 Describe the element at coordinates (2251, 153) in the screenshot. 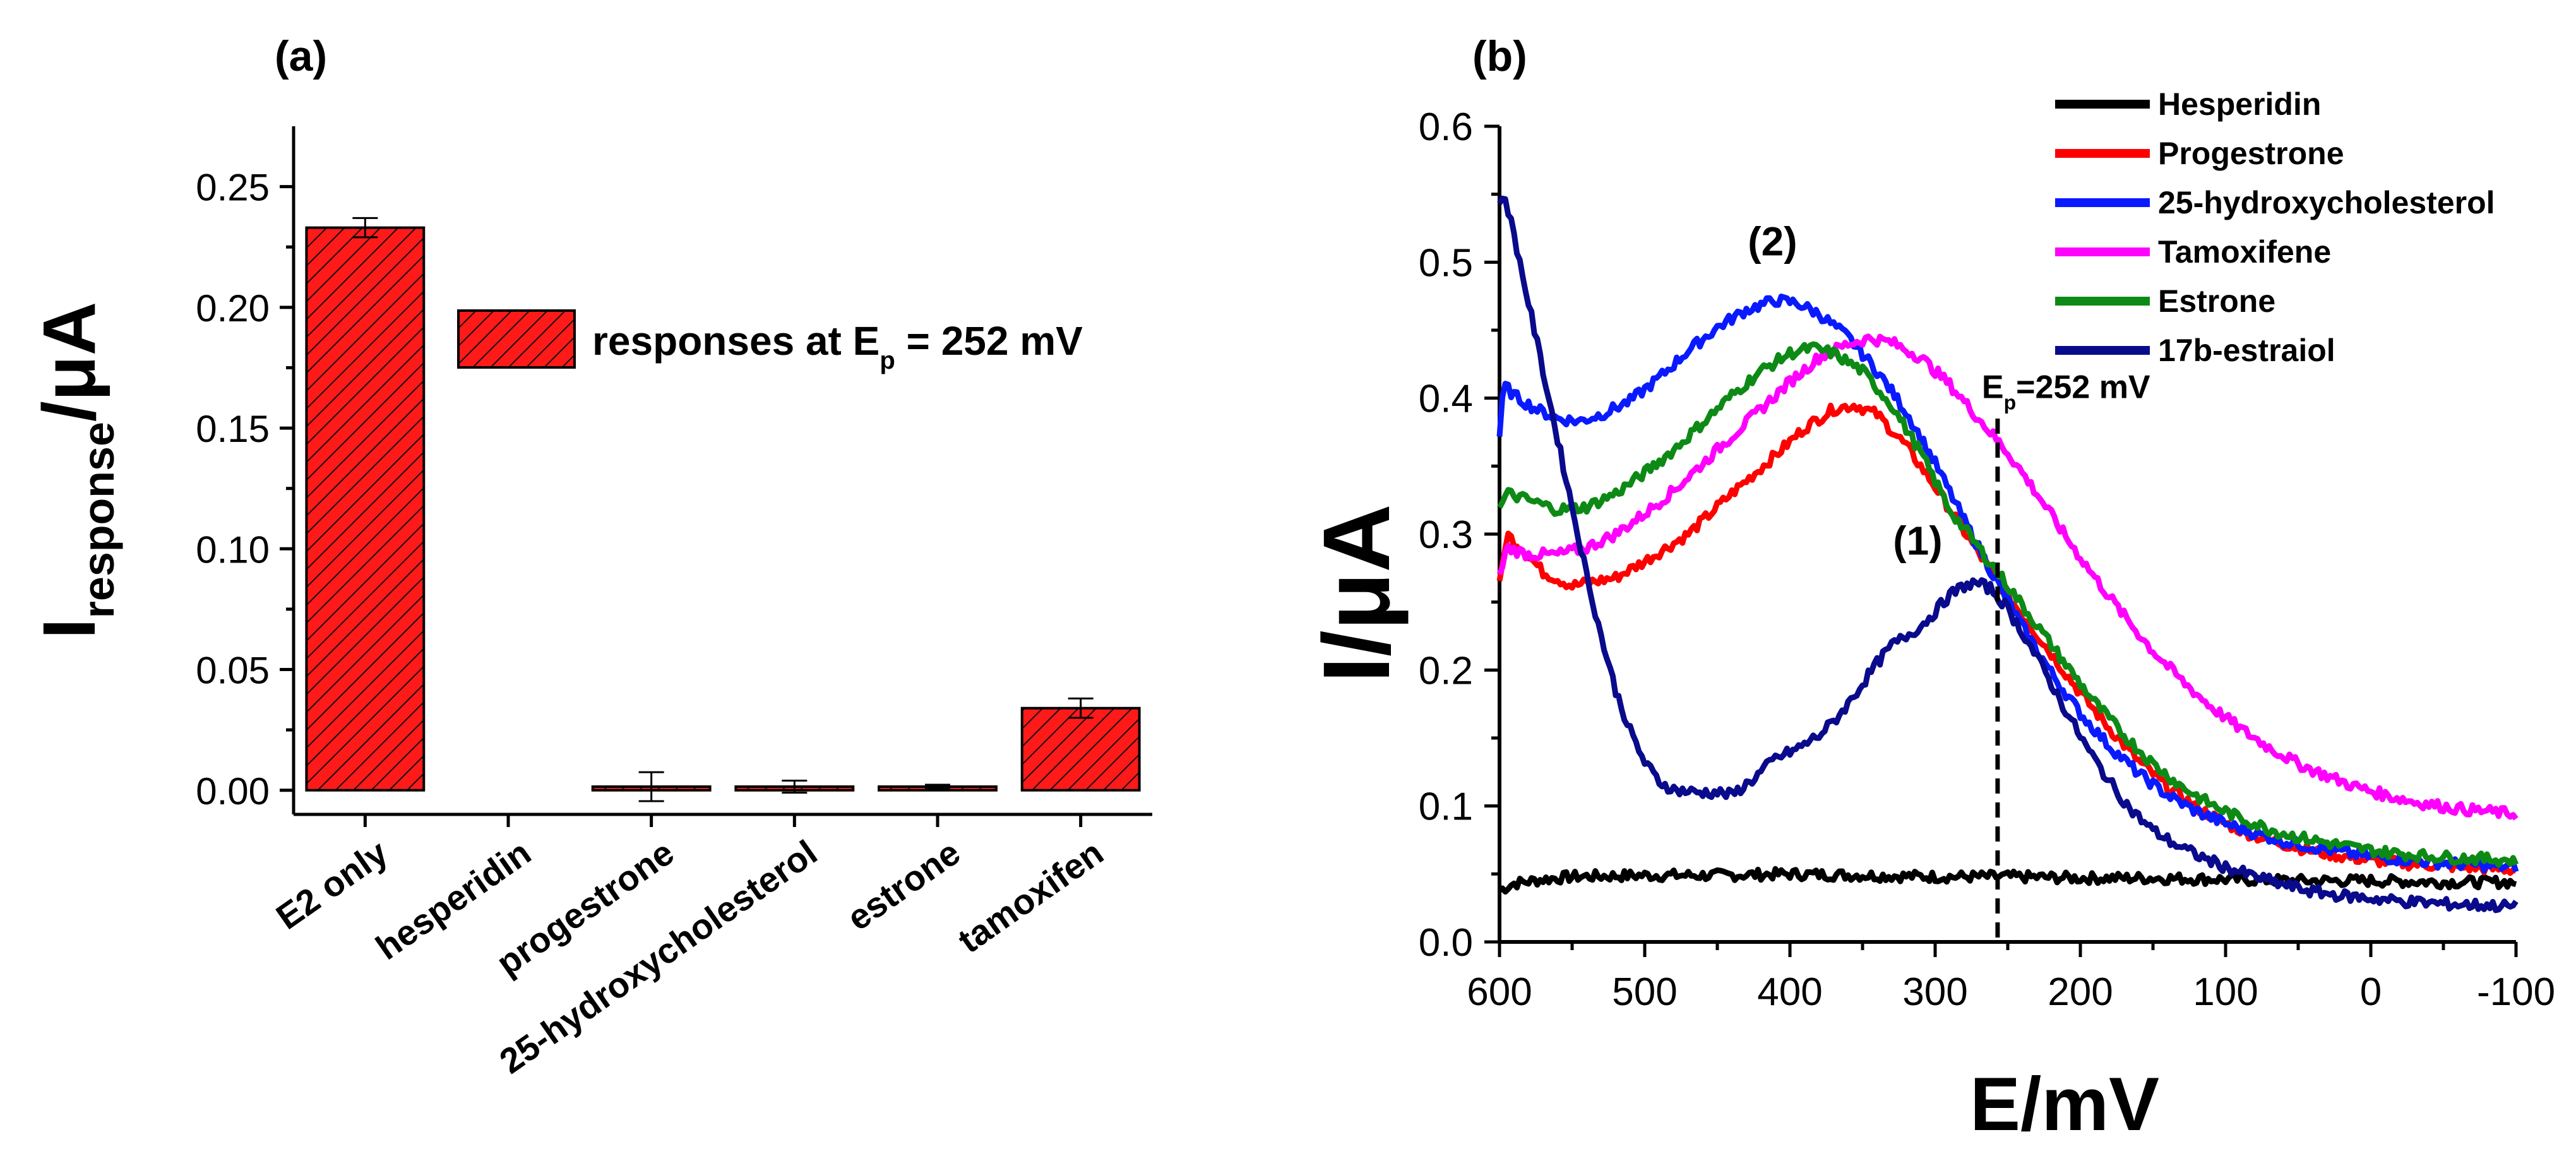

I see `panel-b-legend-label: Progestrone` at that location.